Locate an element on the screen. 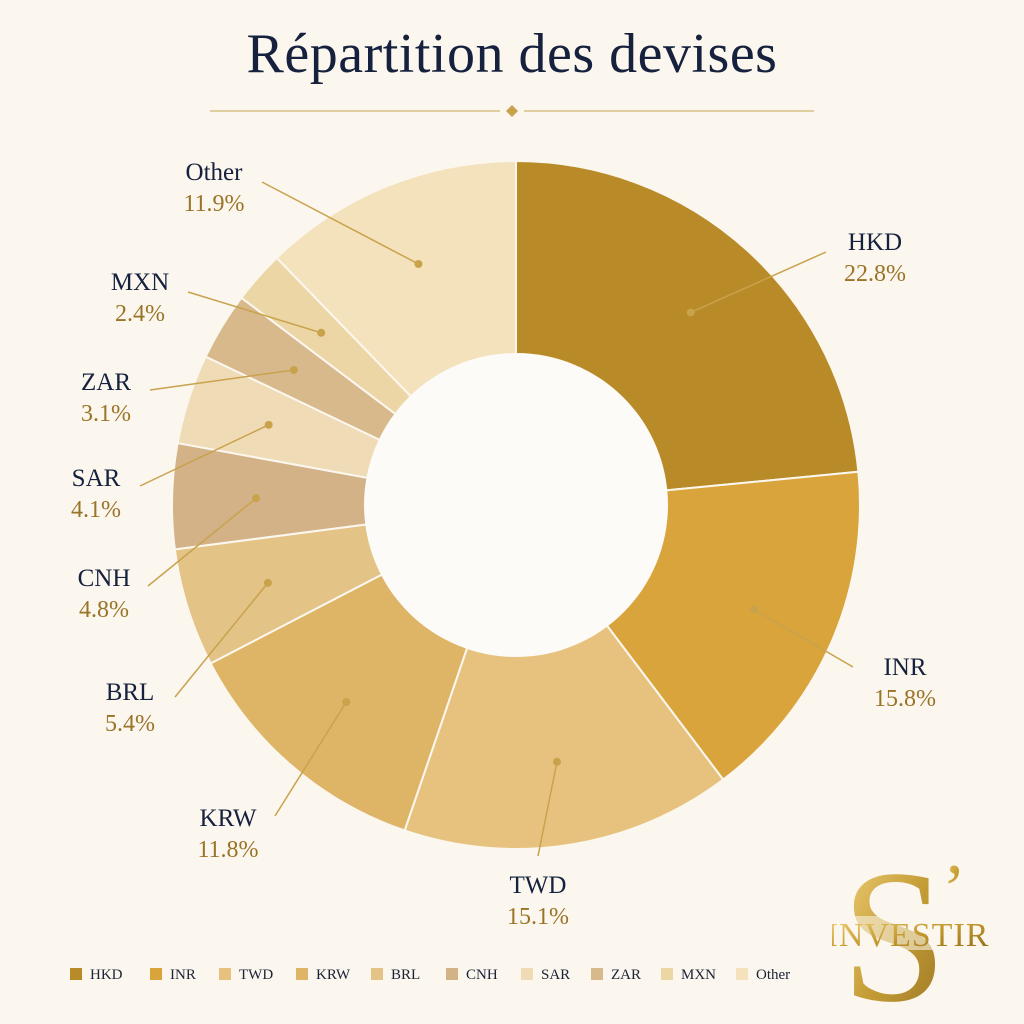 The image size is (1024, 1024). legend-label-inr: INR is located at coordinates (183, 975).